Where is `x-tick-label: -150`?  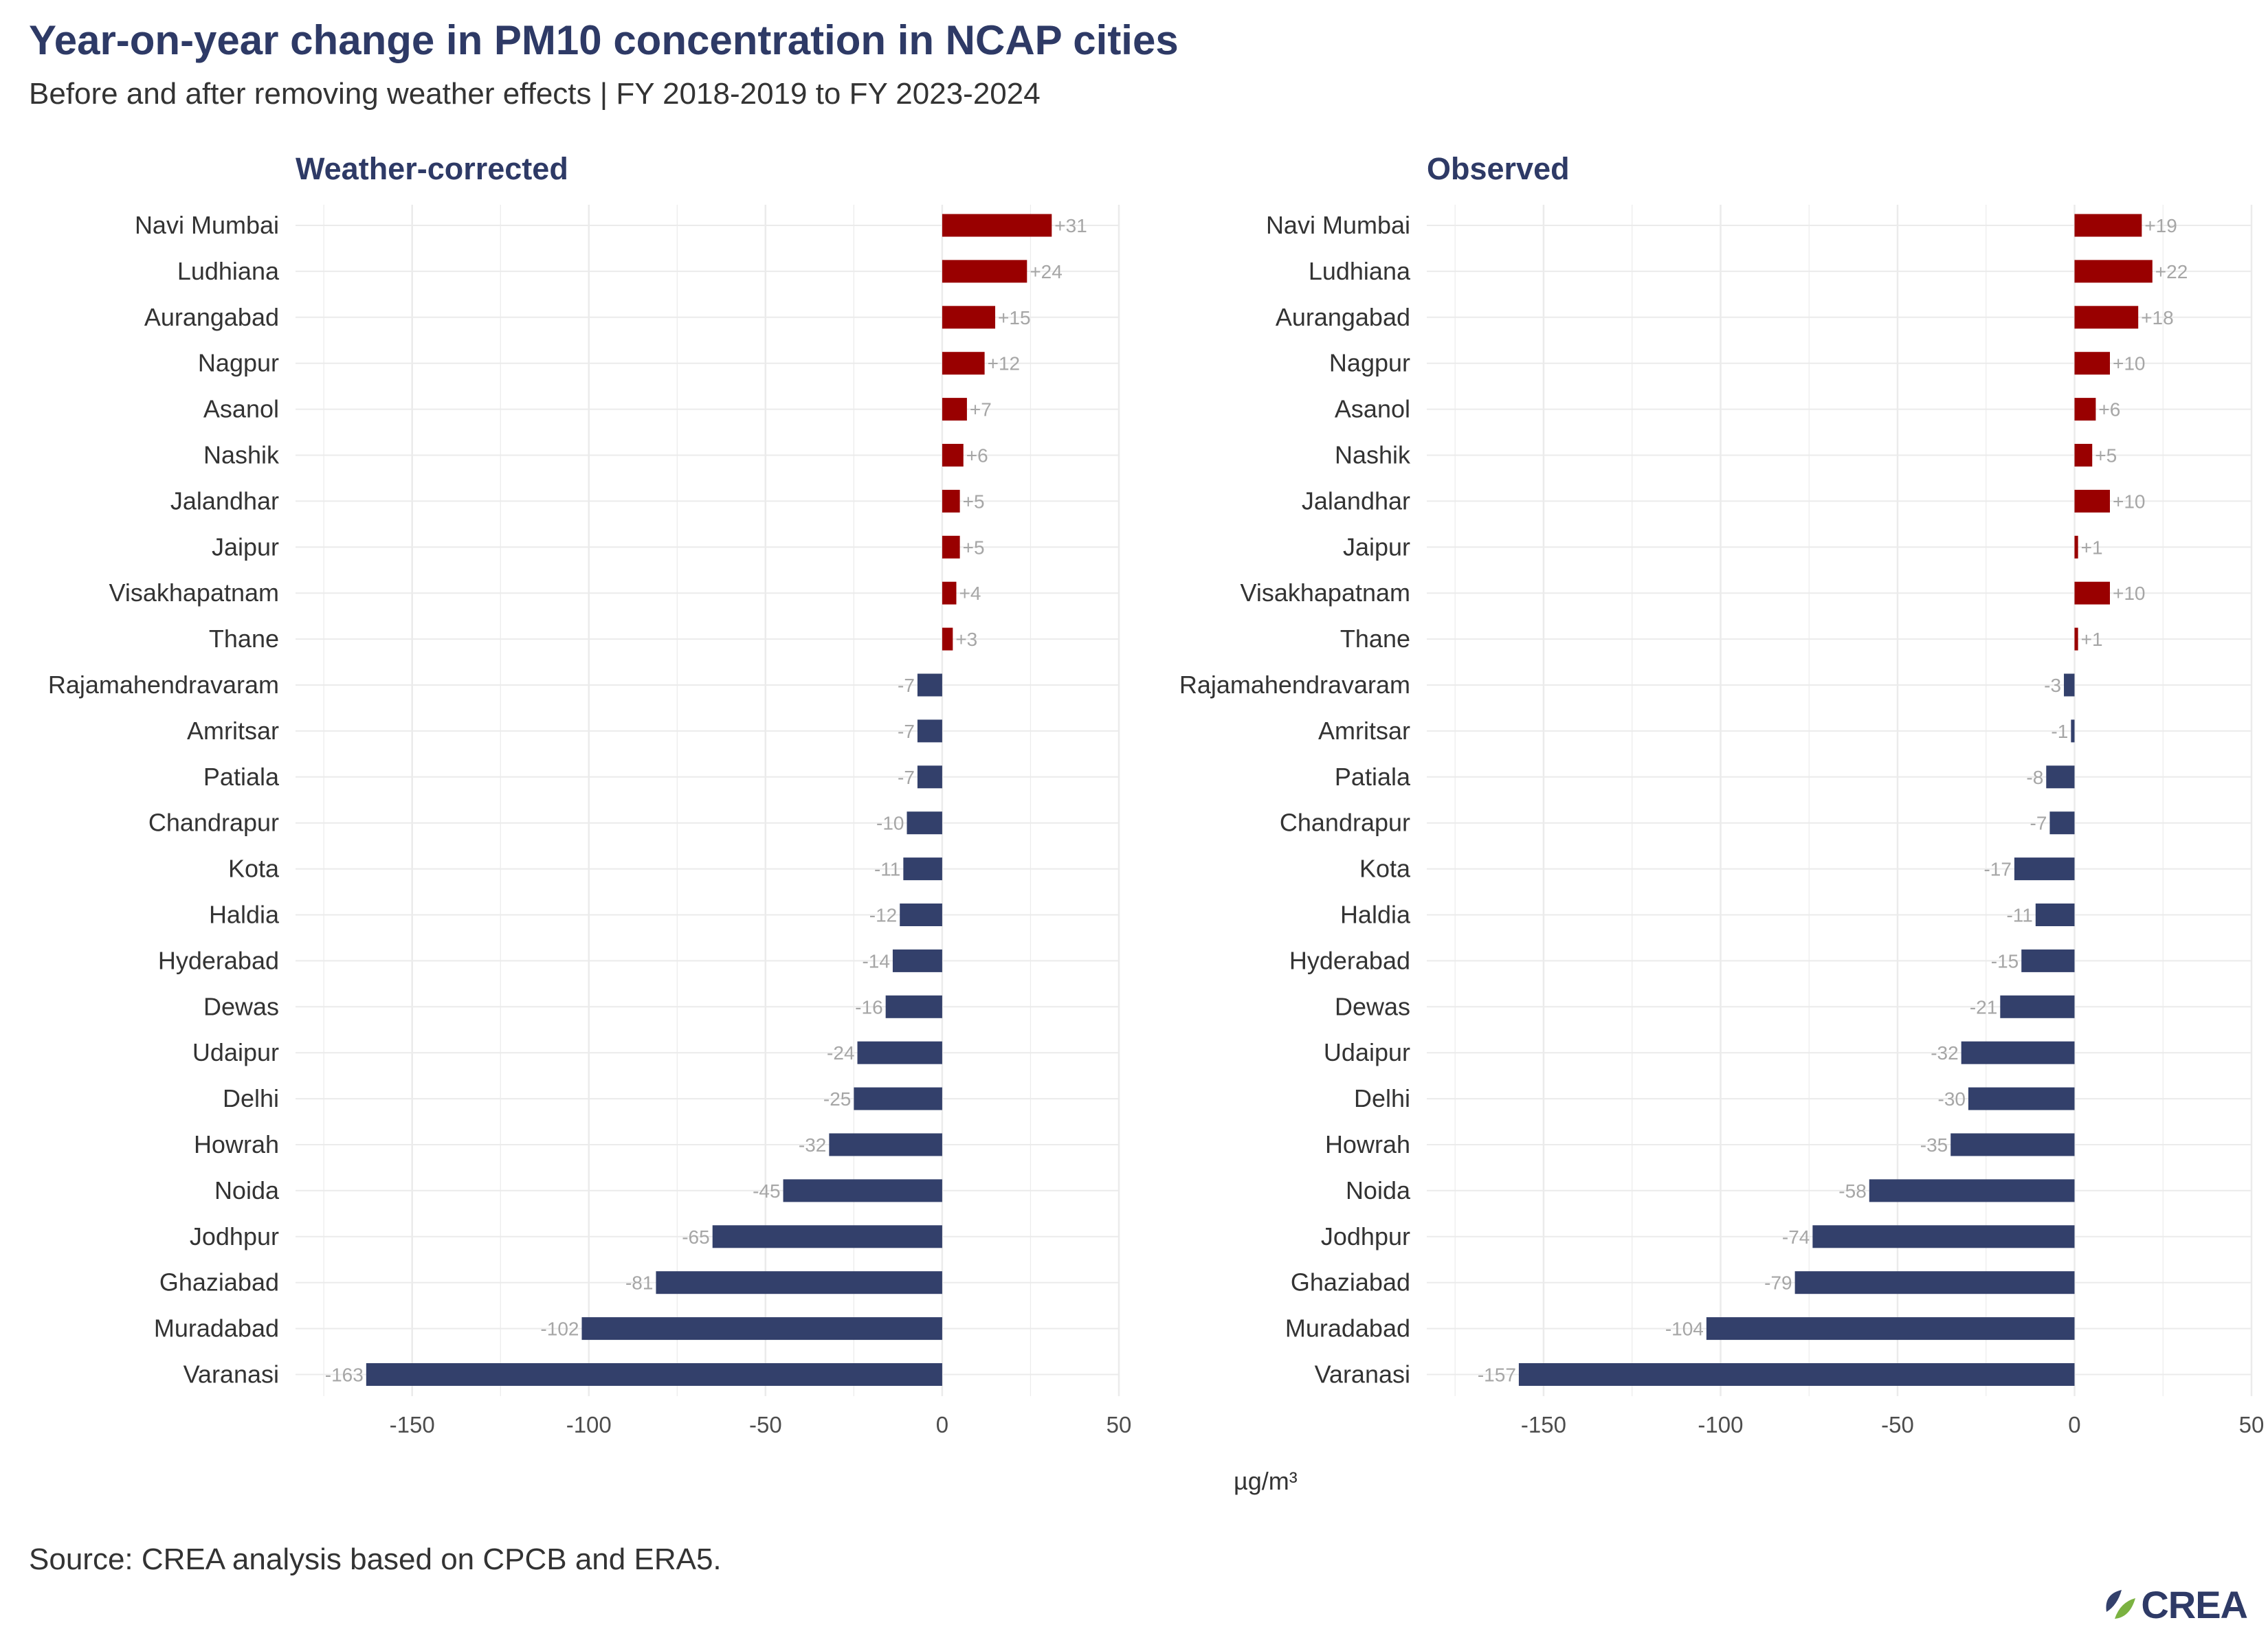
x-tick-label: -150 is located at coordinates (413, 1425).